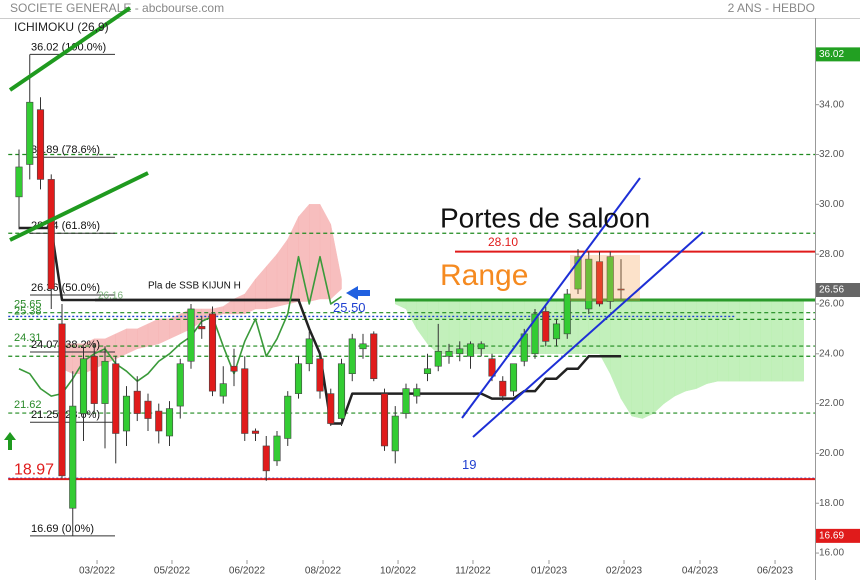 Image resolution: width=860 pixels, height=585 pixels. I want to click on period: 2 ANS - HEBDO, so click(771, 8).